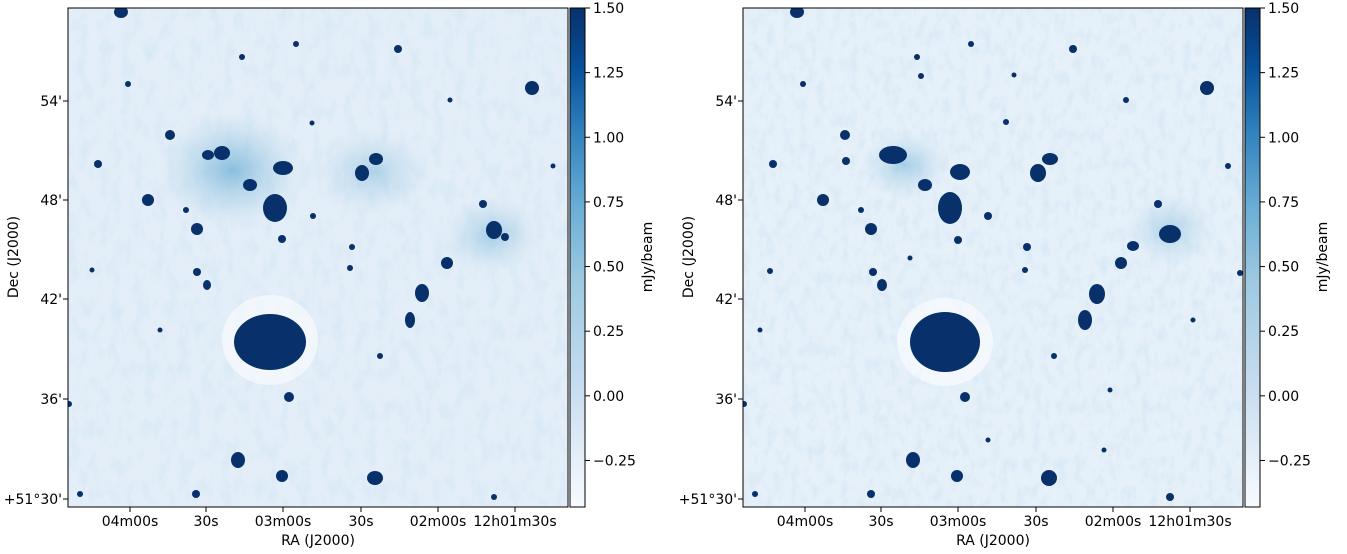 The image size is (1347, 554). Describe the element at coordinates (1323, 257) in the screenshot. I see `right-colorbar-label: mJy/beam` at that location.